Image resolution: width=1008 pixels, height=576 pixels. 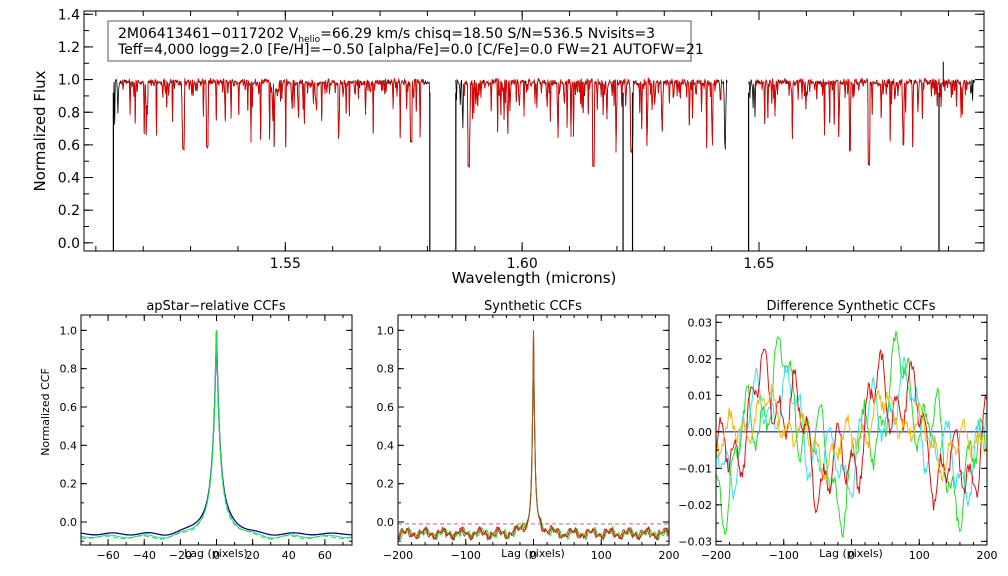 I want to click on difference-ytick-label: 0.02, so click(x=700, y=359).